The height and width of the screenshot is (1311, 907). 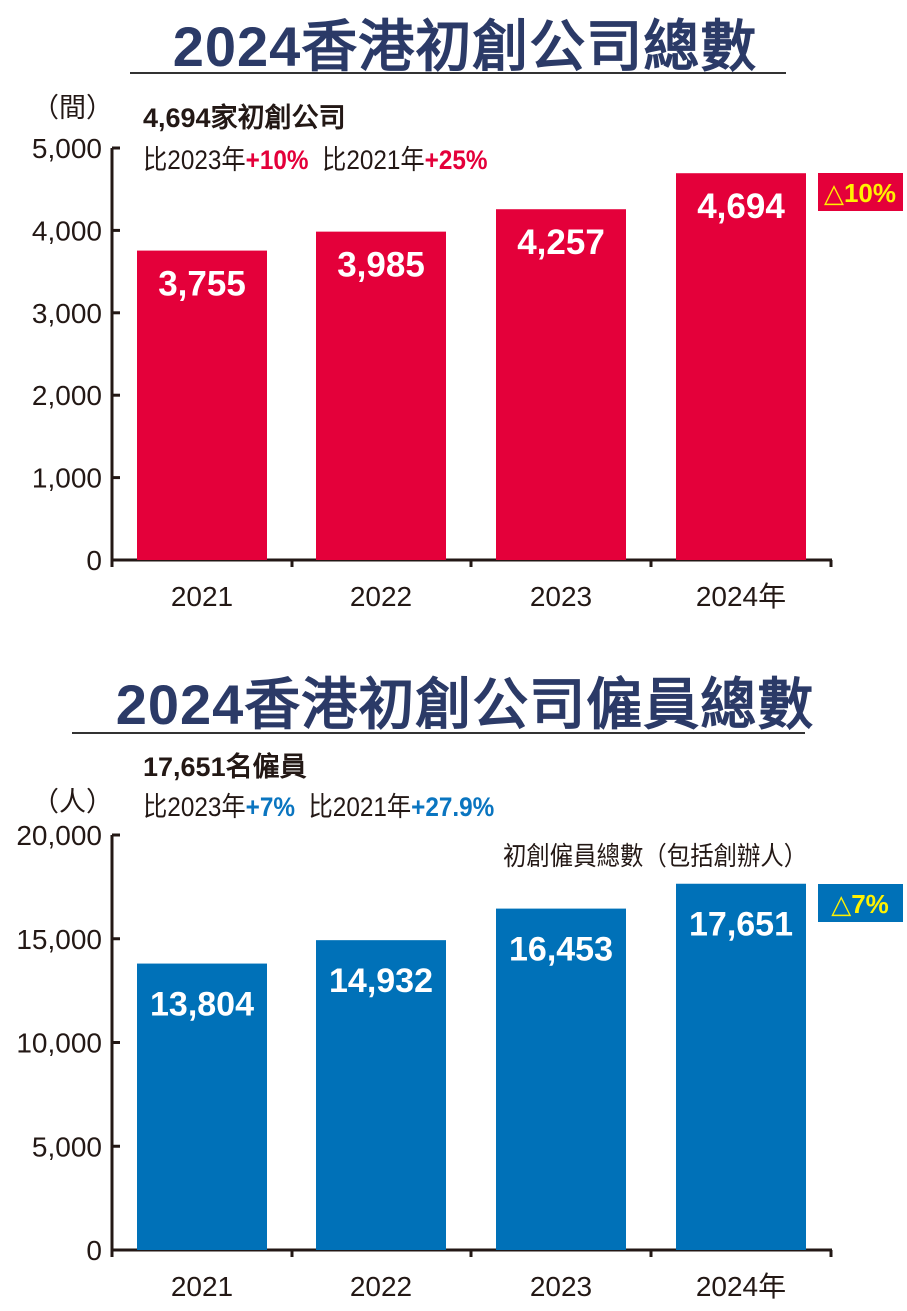 I want to click on y-tick-label: 2,000, so click(x=67, y=395).